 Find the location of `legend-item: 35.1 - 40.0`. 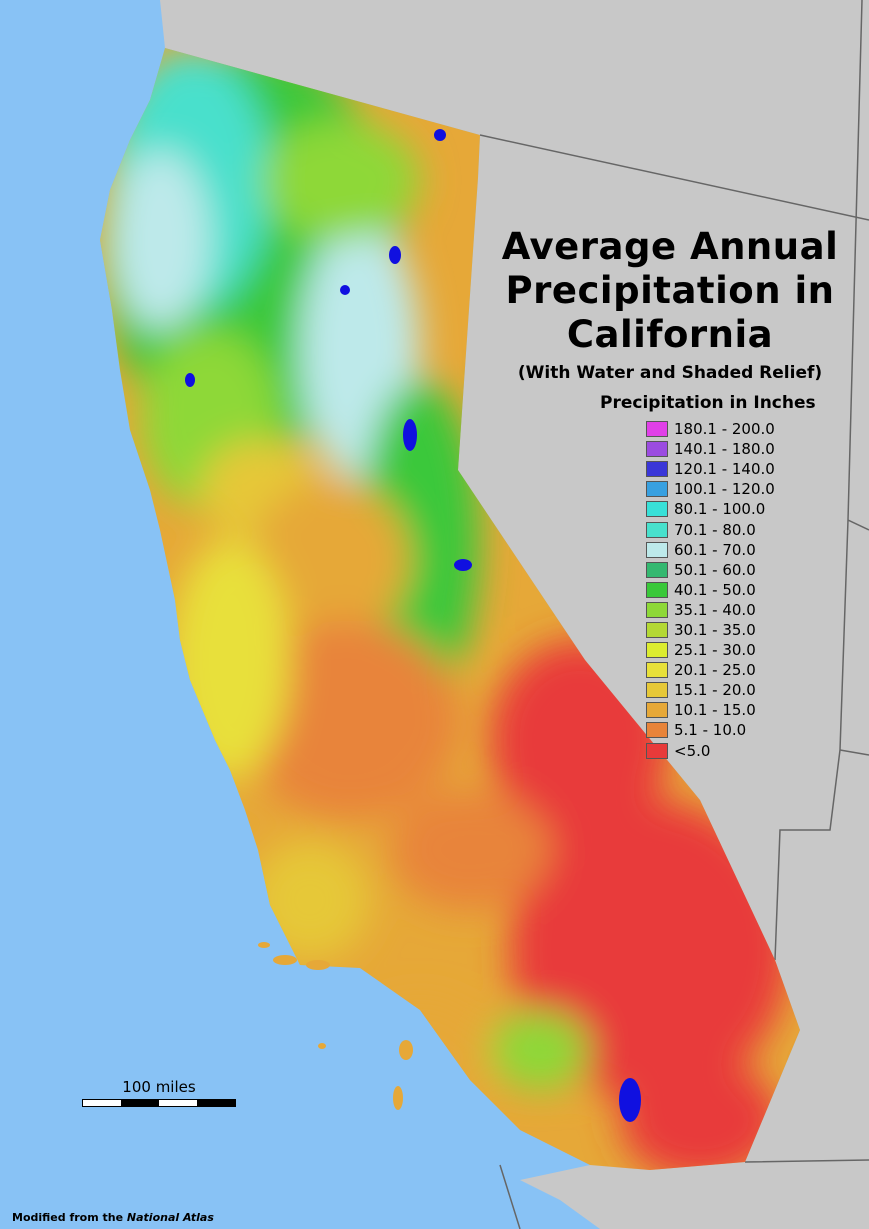

legend-item: 35.1 - 40.0 is located at coordinates (748, 610).